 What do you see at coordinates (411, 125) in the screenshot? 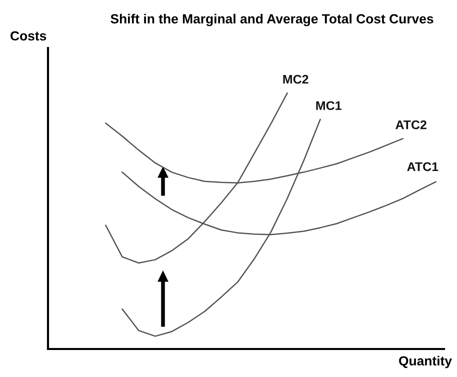
I see `series-label: ATC2` at bounding box center [411, 125].